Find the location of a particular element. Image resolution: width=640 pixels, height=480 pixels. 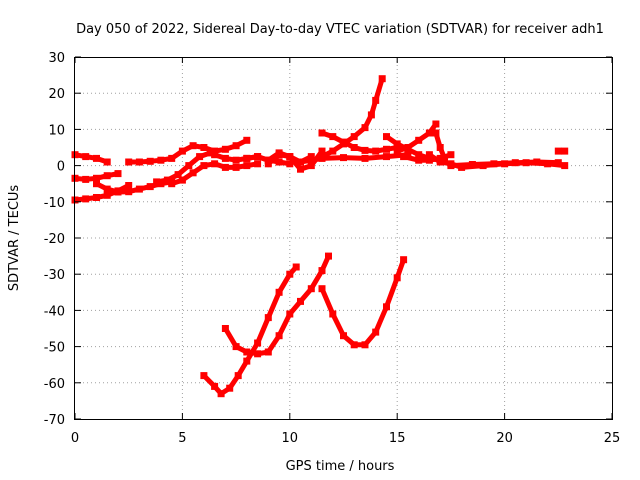

y-tick-label: -20 is located at coordinates (54, 239).